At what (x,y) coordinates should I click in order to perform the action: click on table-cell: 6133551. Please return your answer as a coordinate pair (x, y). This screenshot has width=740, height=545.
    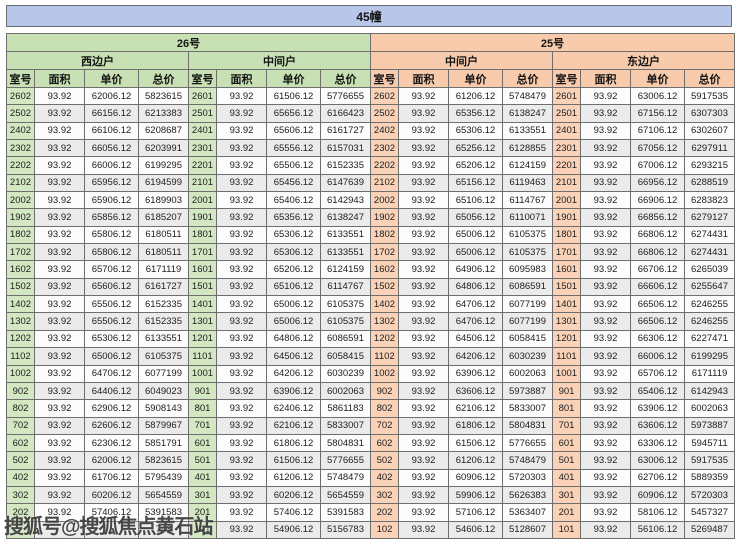
    Looking at the image, I should click on (527, 131).